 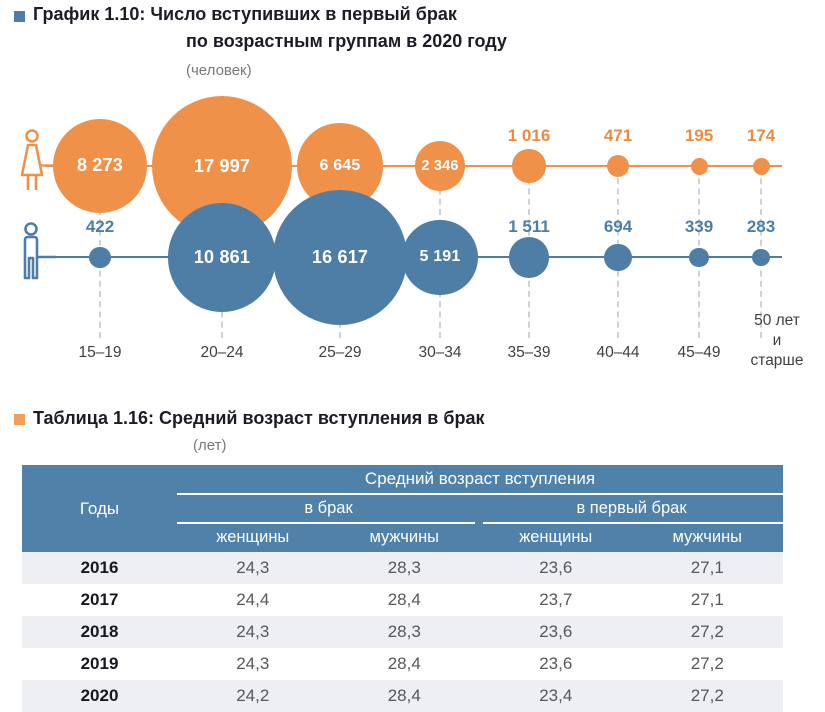 I want to click on bubble-мужчины-5, so click(x=618, y=257).